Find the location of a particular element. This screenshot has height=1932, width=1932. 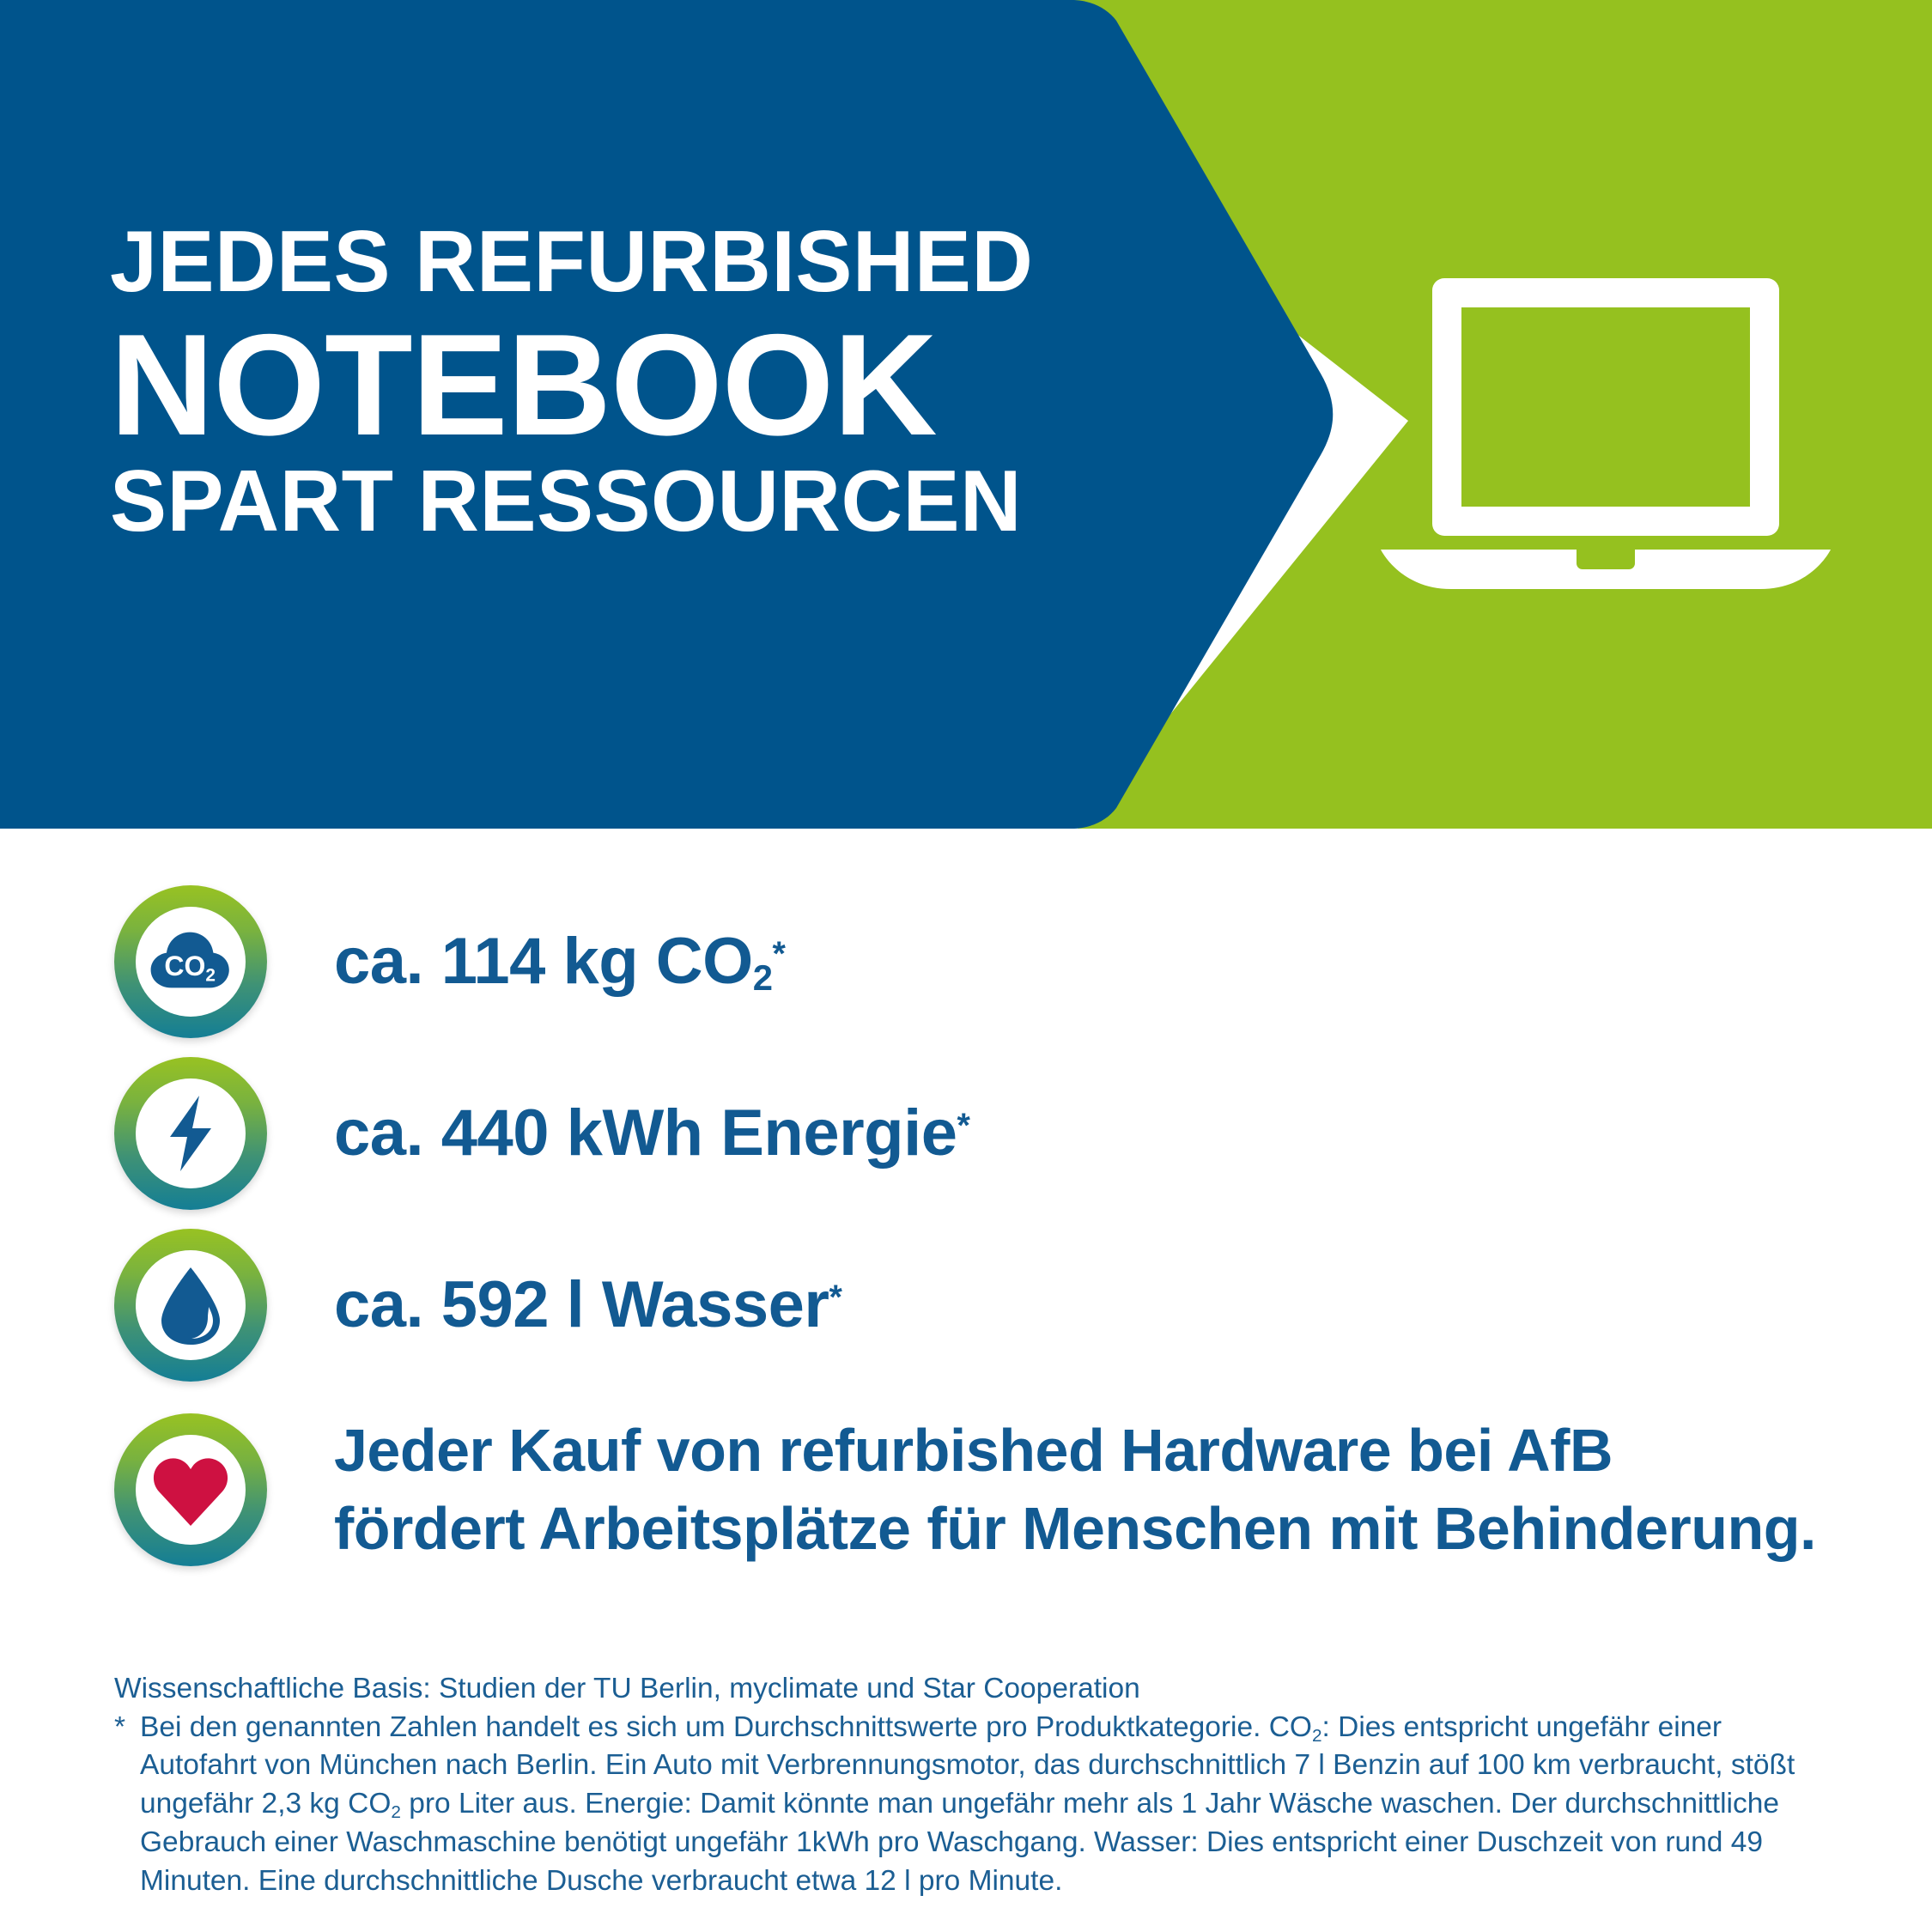

stat-value-co2: ca. 114 kg CO is located at coordinates (543, 962).